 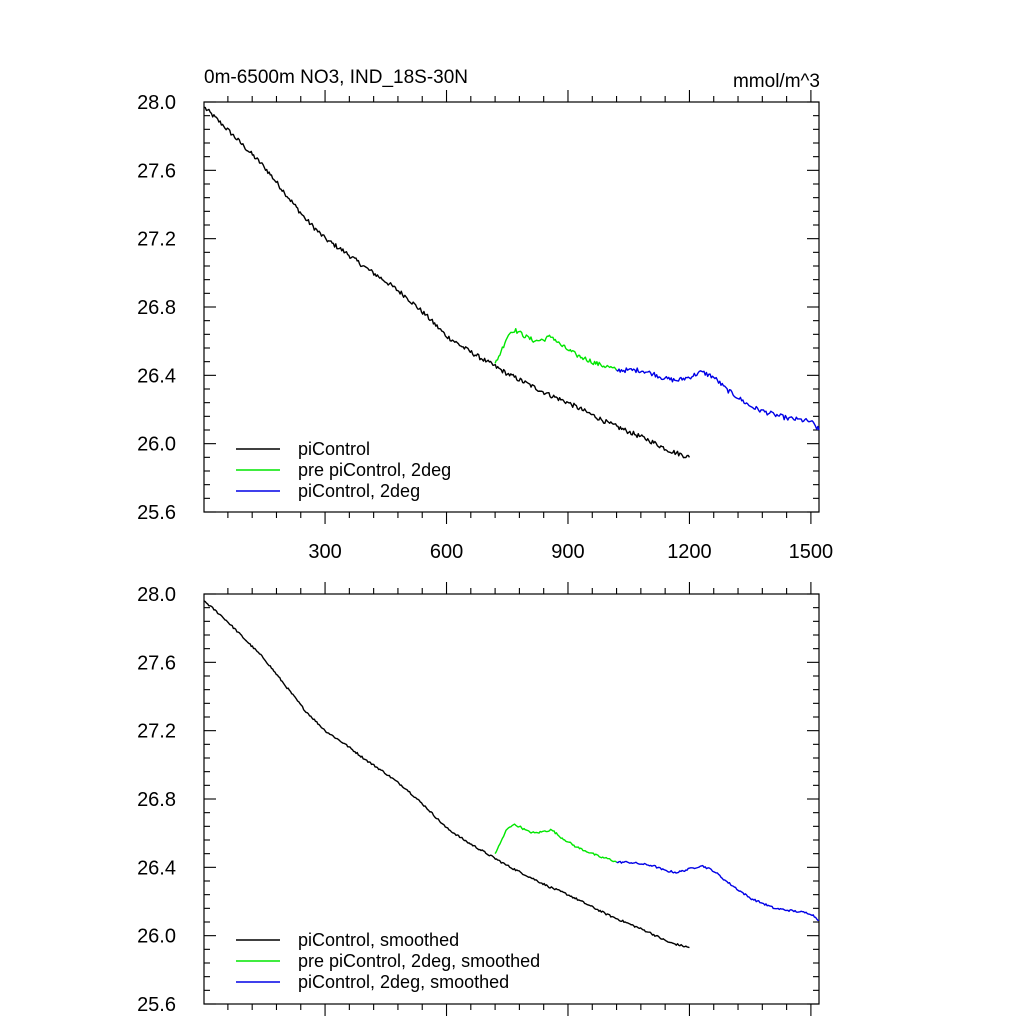 What do you see at coordinates (378, 940) in the screenshot?
I see `legend-label: piControl, smoothed` at bounding box center [378, 940].